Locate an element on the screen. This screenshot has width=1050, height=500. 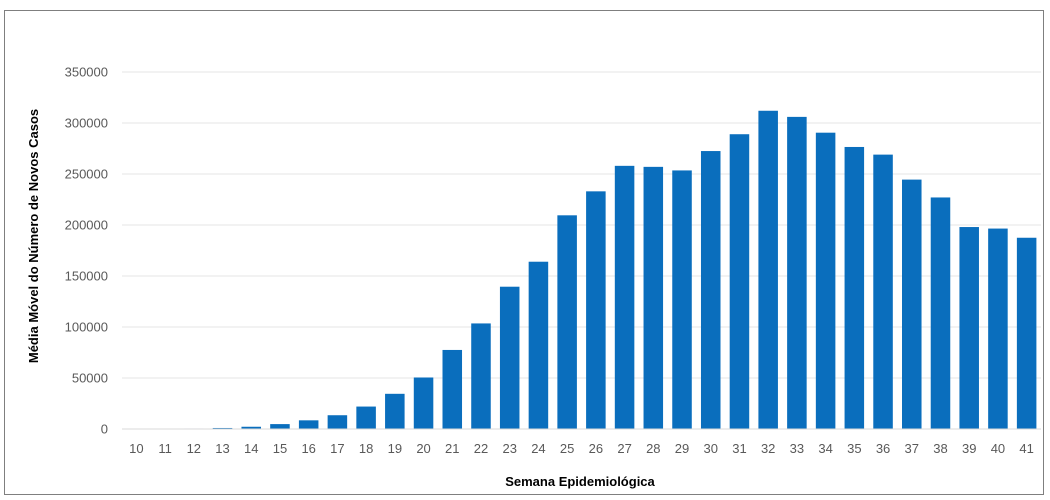
x-tick-label: 14 is located at coordinates (251, 448).